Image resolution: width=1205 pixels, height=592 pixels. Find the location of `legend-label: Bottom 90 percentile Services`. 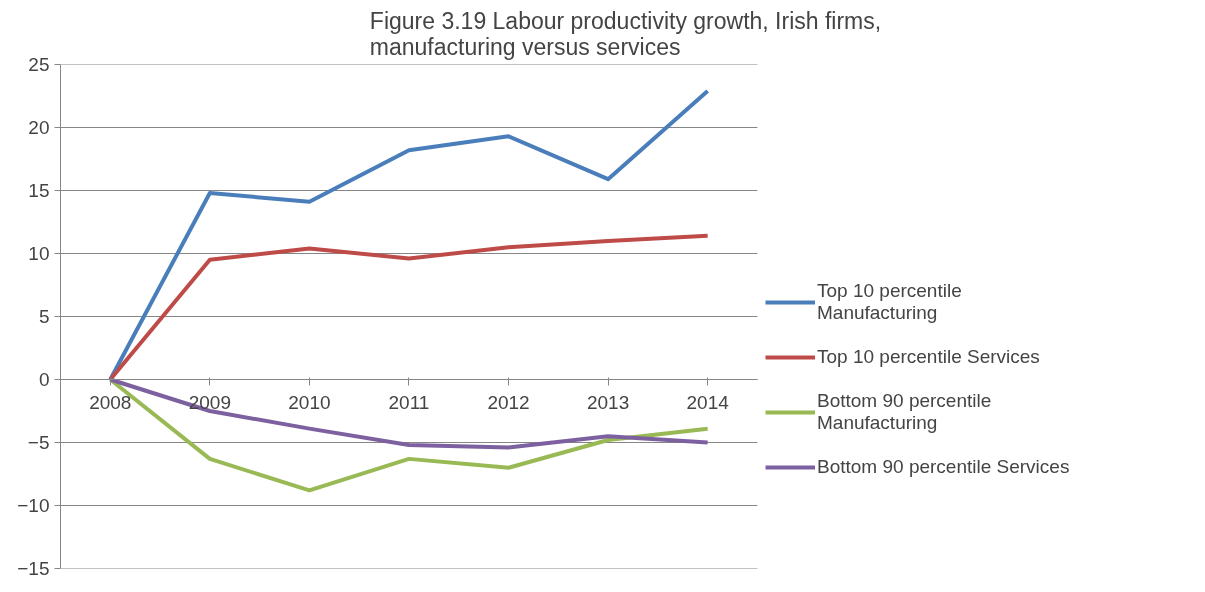

legend-label: Bottom 90 percentile Services is located at coordinates (944, 467).